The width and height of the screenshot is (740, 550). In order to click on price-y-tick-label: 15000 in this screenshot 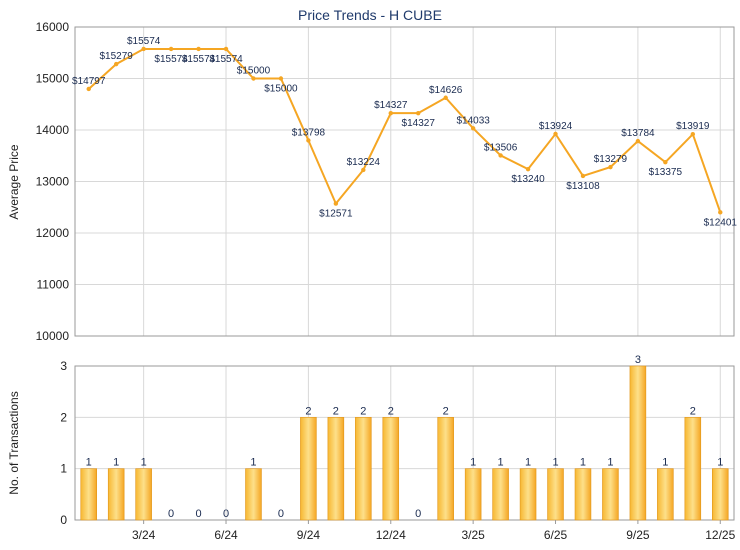, I will do `click(53, 79)`.